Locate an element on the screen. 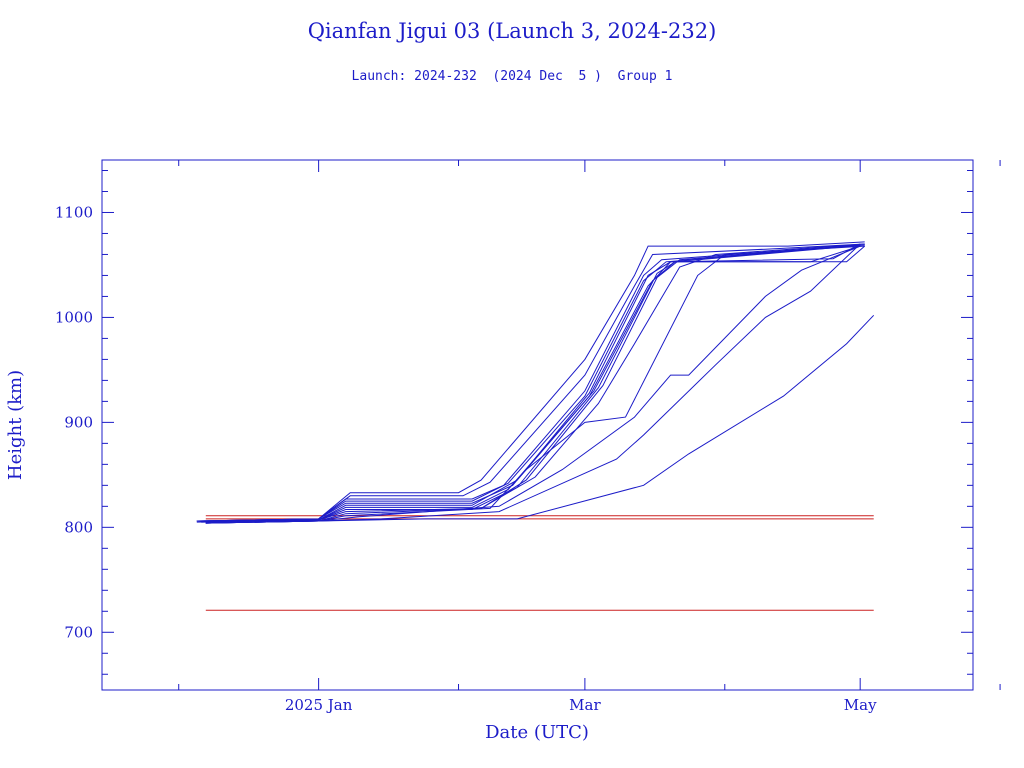 The image size is (1024, 768). y-tick-label: 800 is located at coordinates (78, 527).